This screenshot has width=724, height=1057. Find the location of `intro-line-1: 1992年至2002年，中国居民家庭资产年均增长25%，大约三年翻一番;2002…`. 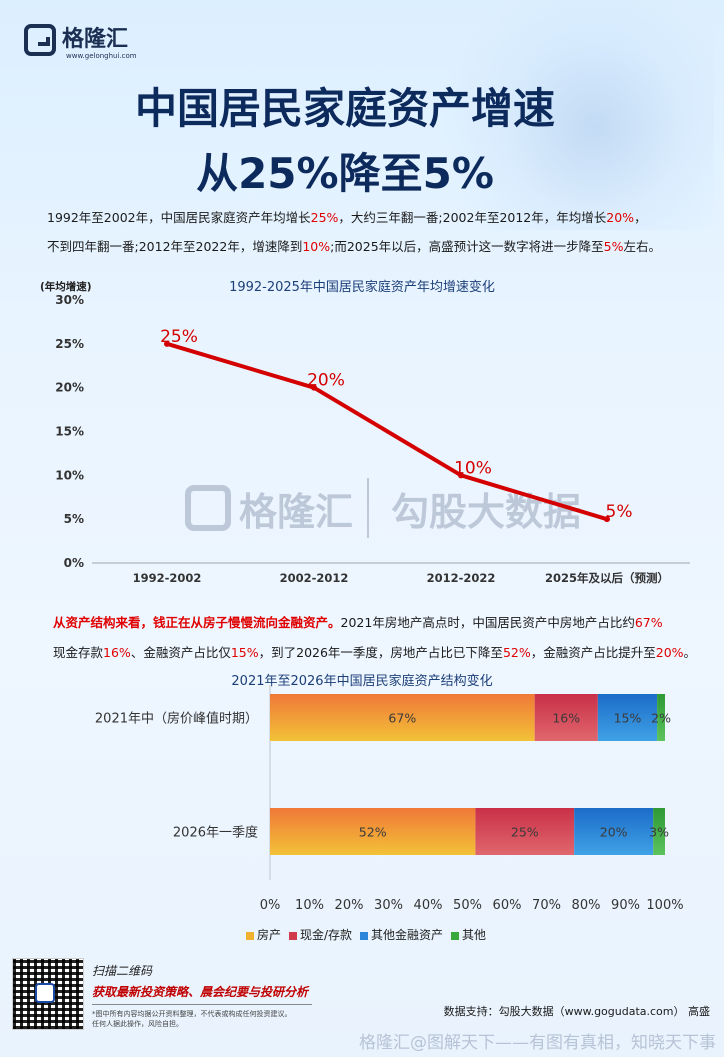

intro-line-1: 1992年至2002年，中国居民家庭资产年均增长25%，大约三年翻一番;2002… is located at coordinates (347, 216).